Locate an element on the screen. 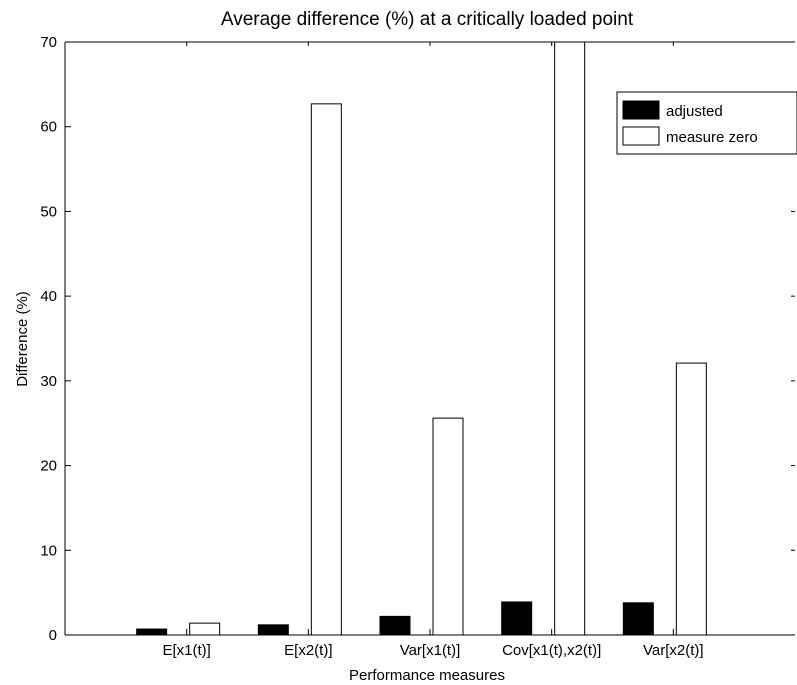  x-tick-label-2: Var[x1(t)] is located at coordinates (430, 650).